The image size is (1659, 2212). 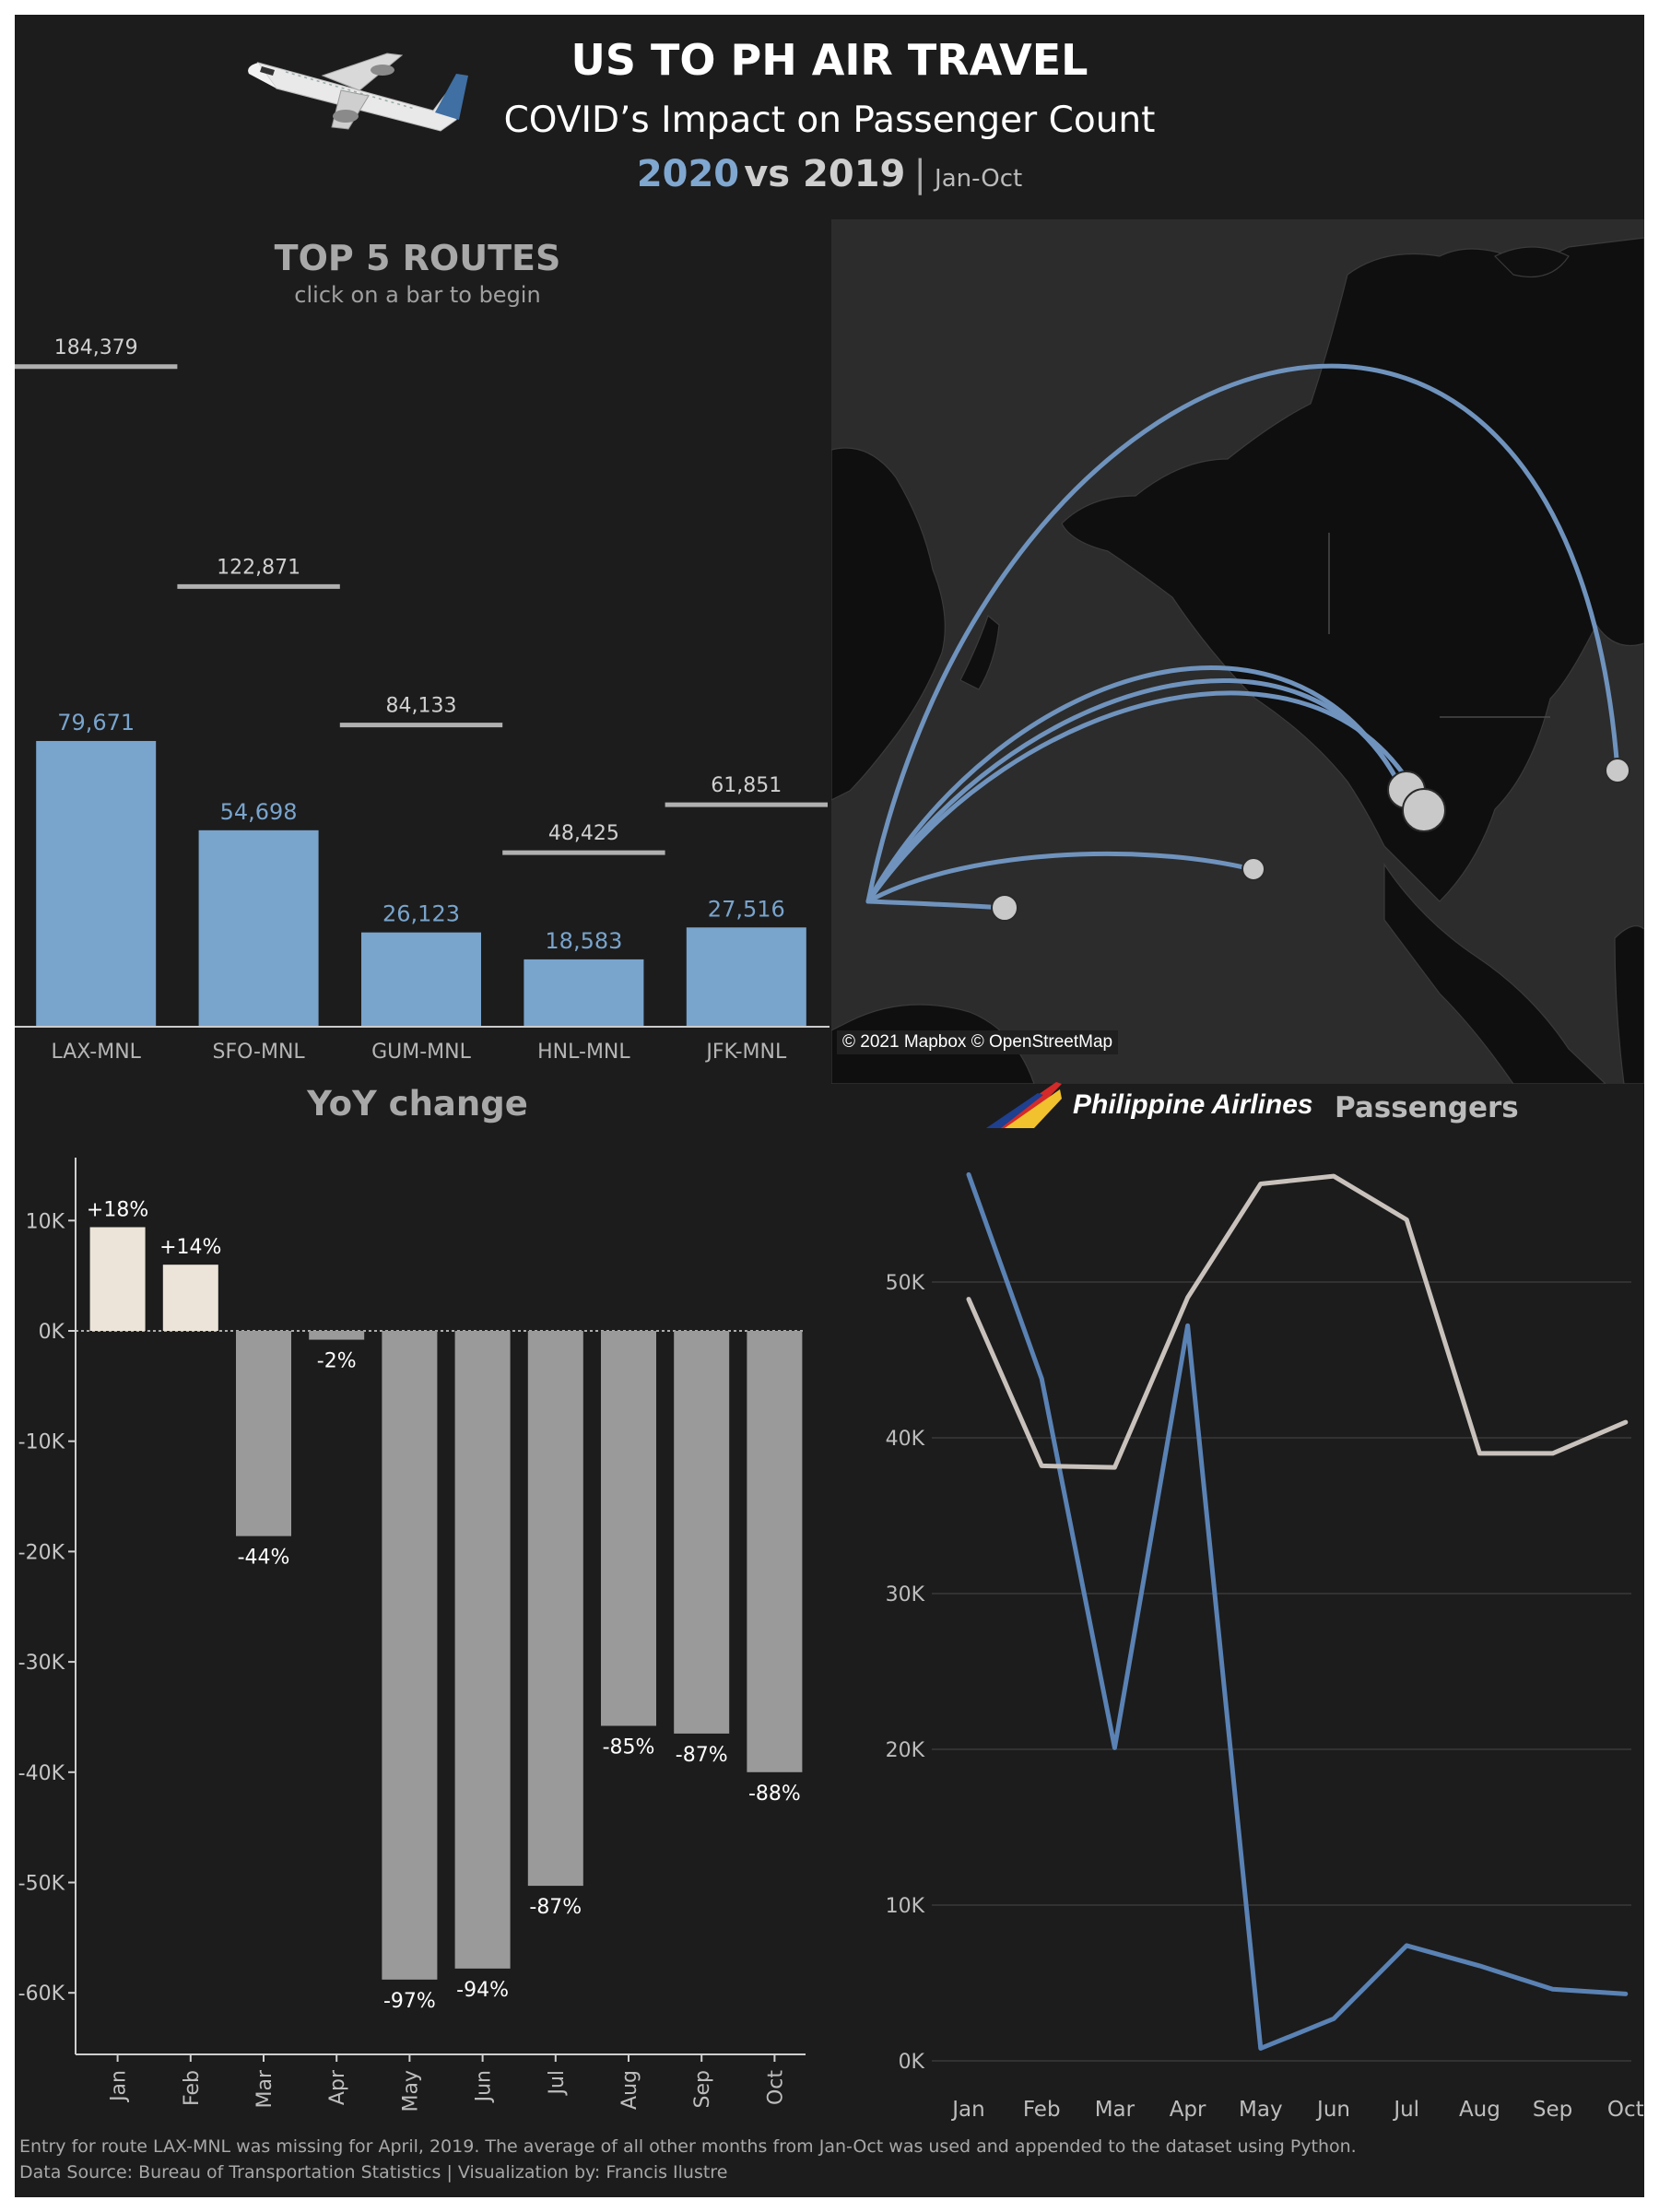 I want to click on route-bar-2020-jfk-mnl, so click(x=746, y=976).